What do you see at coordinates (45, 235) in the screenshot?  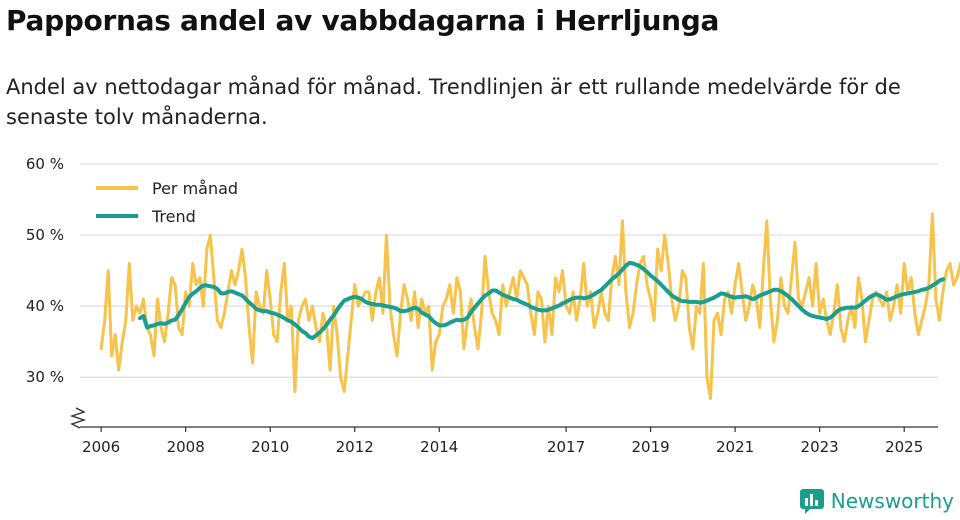 I see `y-tick-label: 50 %` at bounding box center [45, 235].